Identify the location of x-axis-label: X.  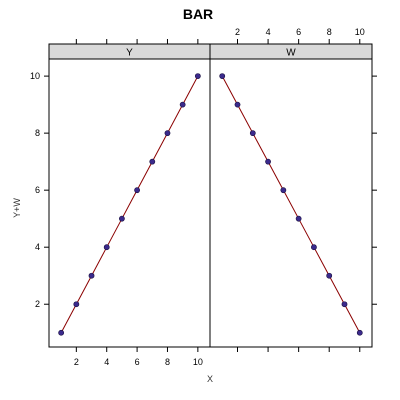
(210, 379).